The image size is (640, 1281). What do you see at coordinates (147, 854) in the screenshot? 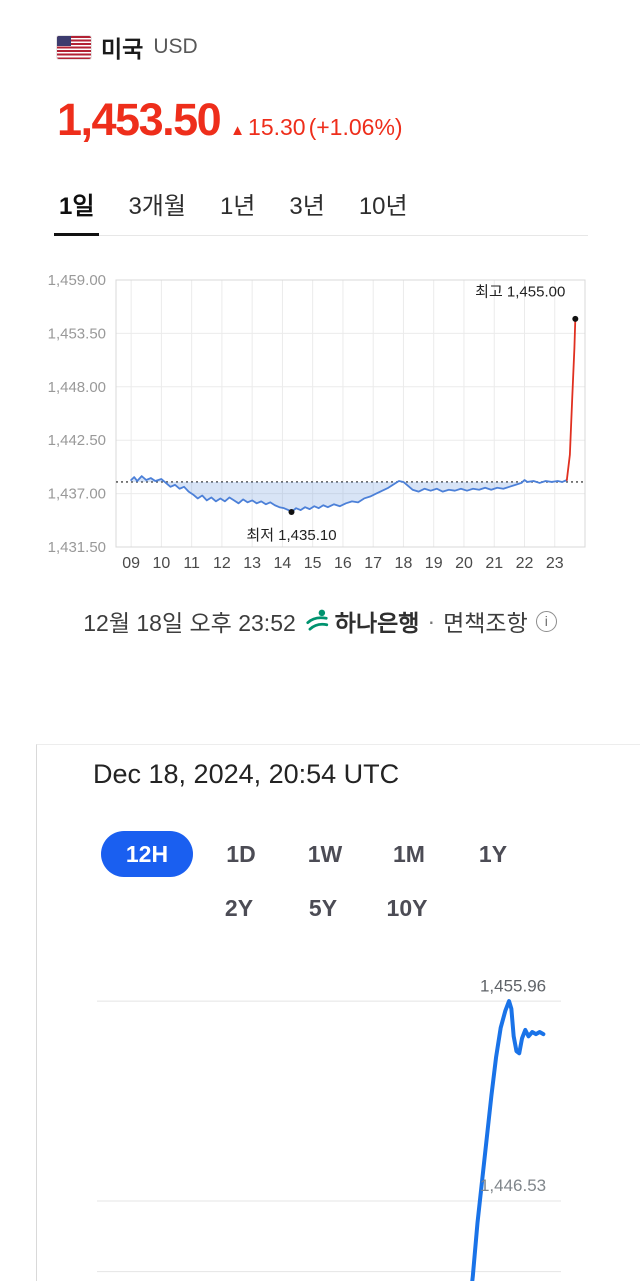
I see `range-12h-button: 12H` at bounding box center [147, 854].